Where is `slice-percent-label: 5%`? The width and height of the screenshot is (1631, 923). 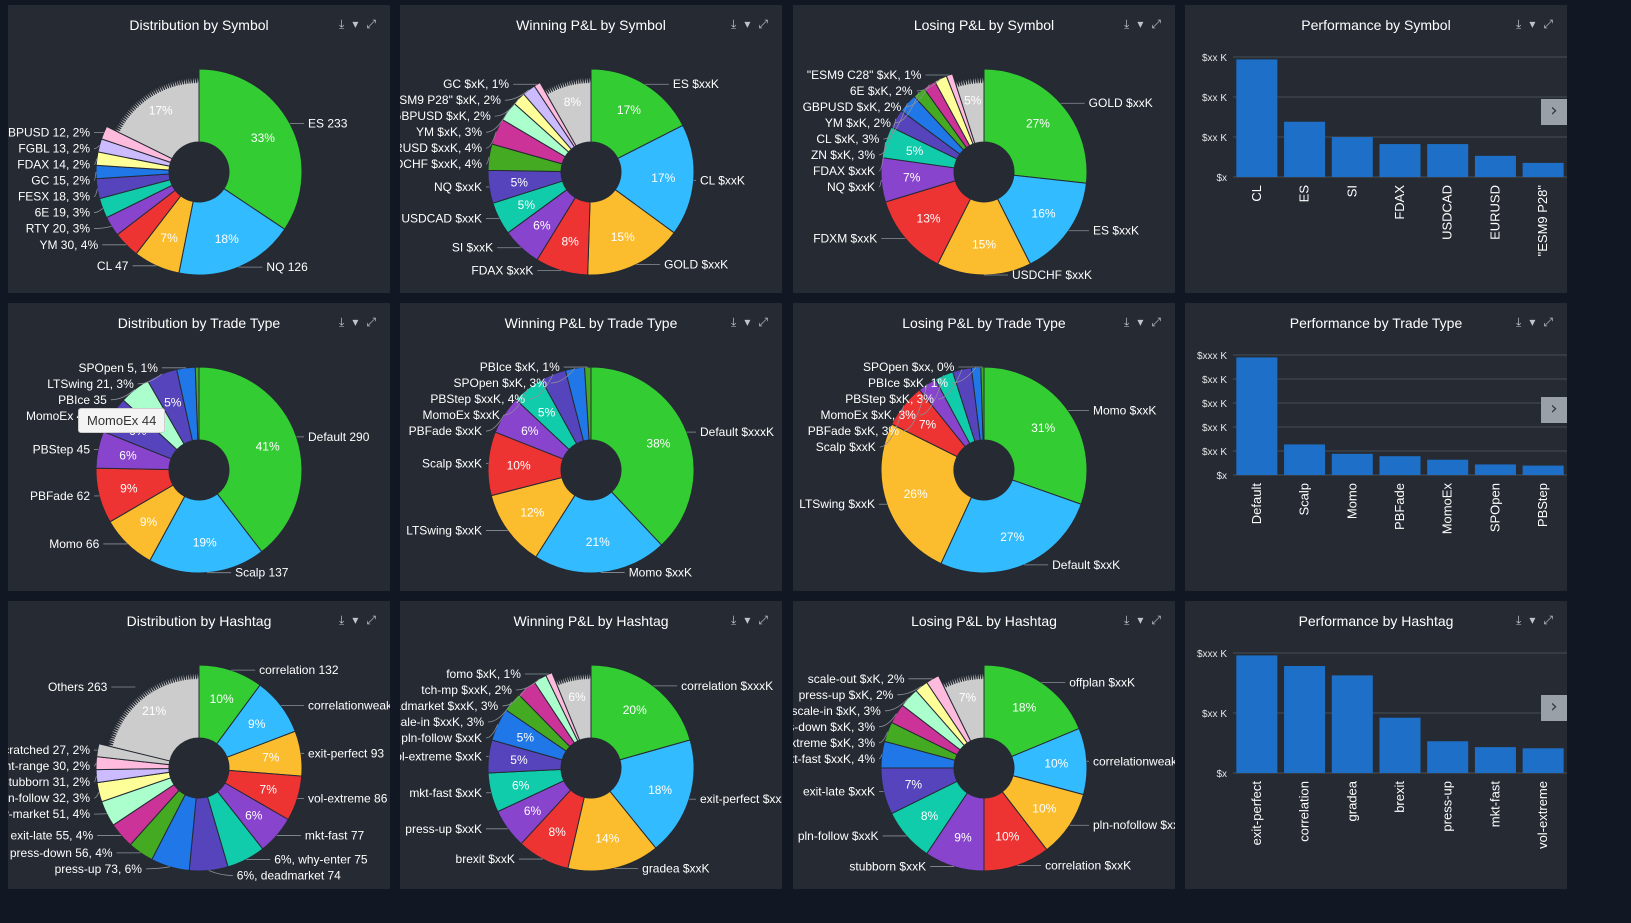 slice-percent-label: 5% is located at coordinates (526, 737).